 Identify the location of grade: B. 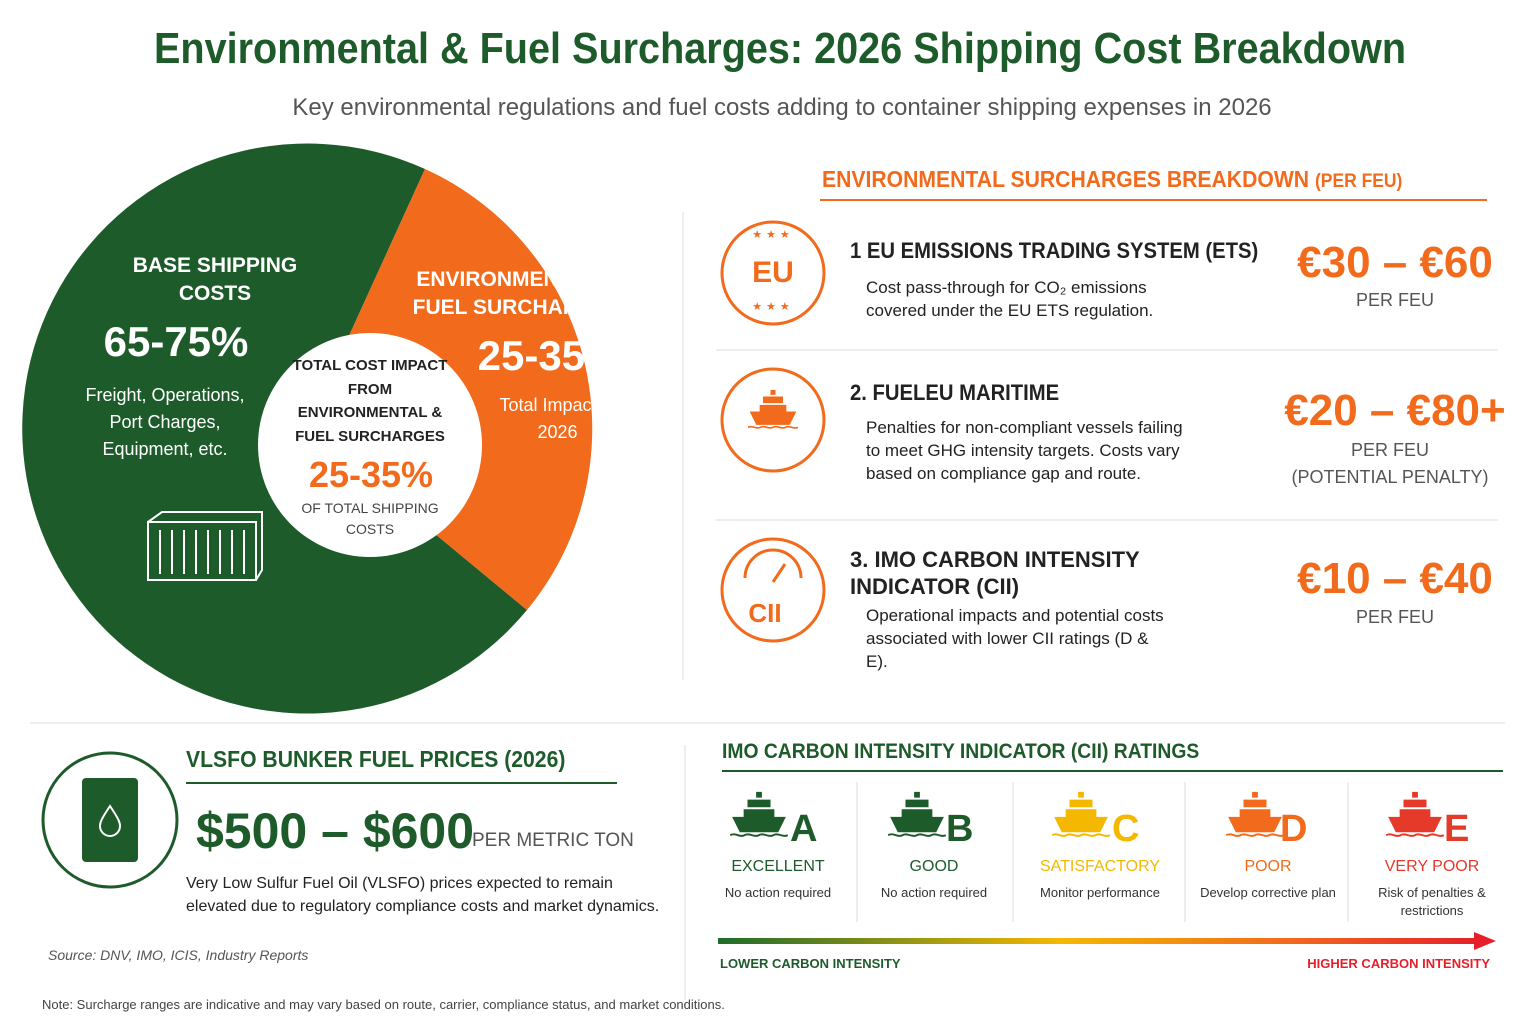
(960, 829).